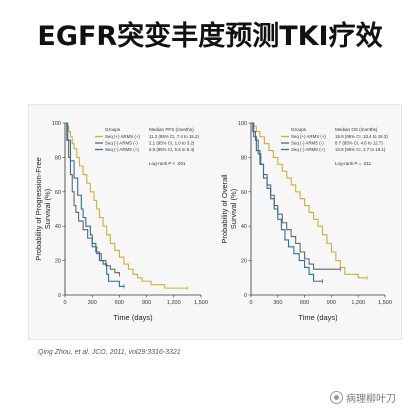 The width and height of the screenshot is (420, 420). What do you see at coordinates (336, 397) in the screenshot?
I see `watermark-logo-icon` at bounding box center [336, 397].